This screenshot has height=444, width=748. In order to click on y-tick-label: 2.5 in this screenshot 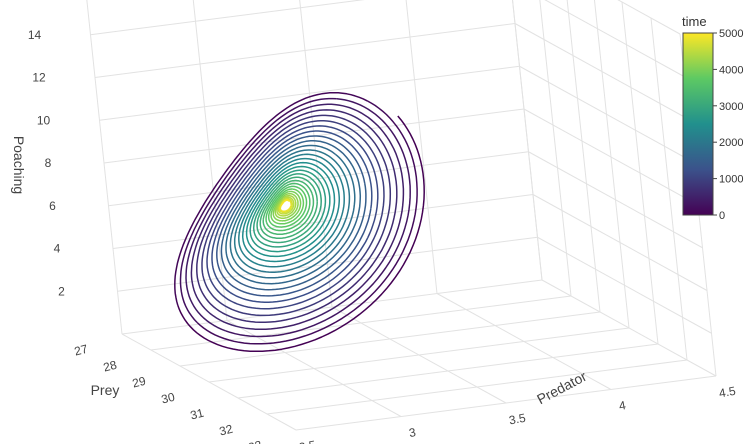, I will do `click(307, 441)`.